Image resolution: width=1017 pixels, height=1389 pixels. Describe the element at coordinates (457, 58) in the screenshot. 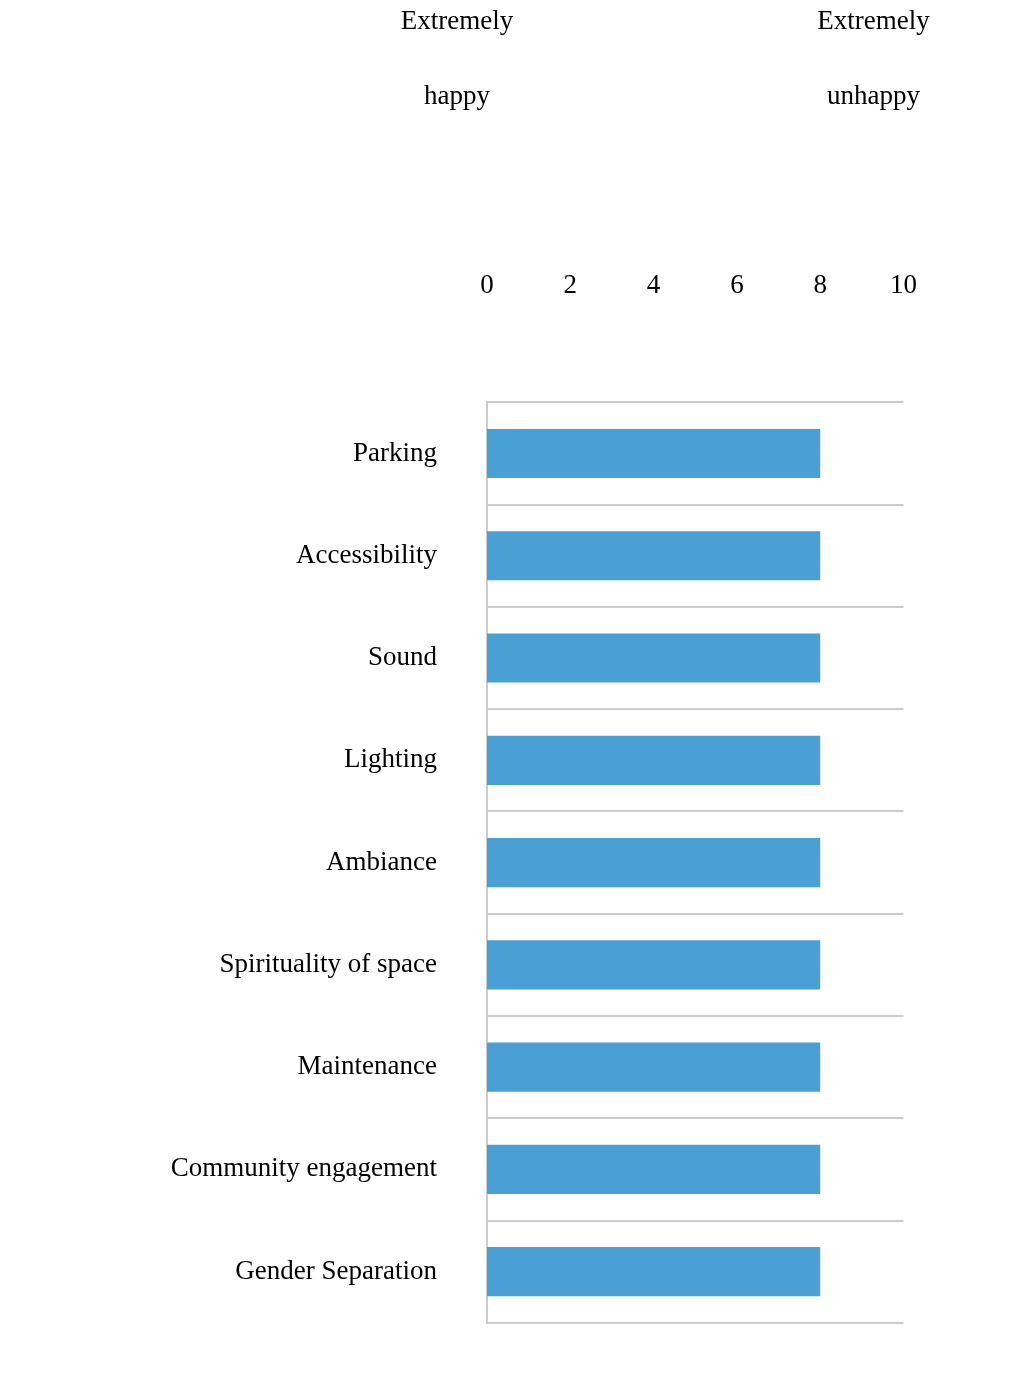

I see `text: Extremely happy` at that location.